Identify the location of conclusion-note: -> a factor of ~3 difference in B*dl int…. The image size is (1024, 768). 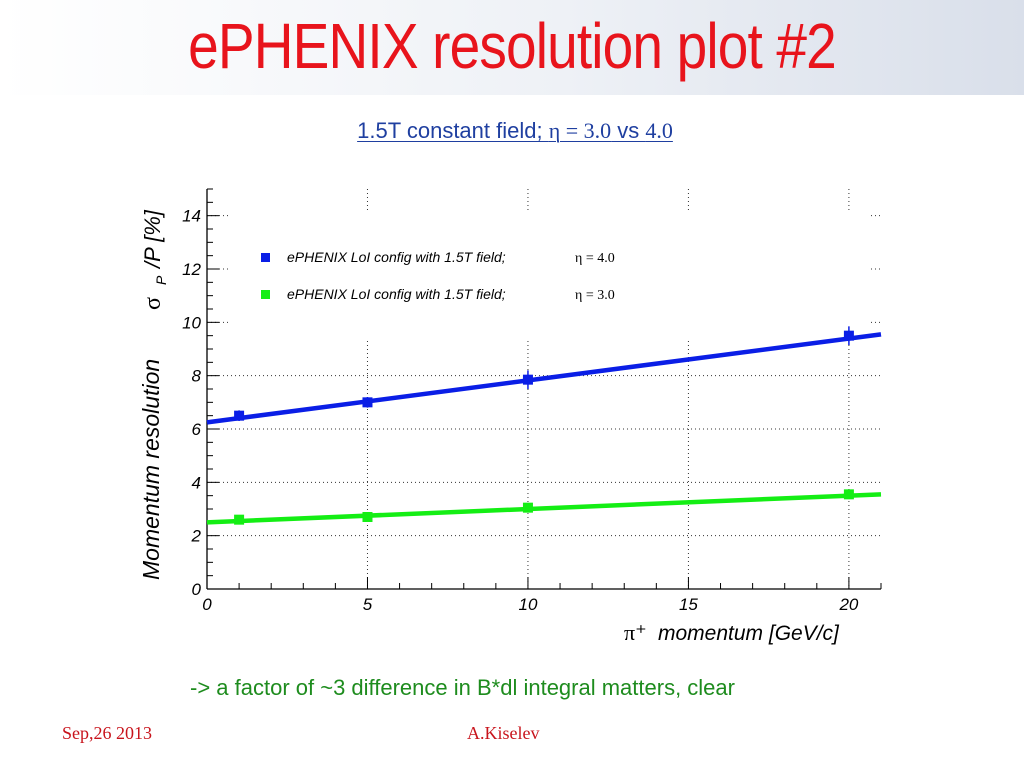
(462, 687).